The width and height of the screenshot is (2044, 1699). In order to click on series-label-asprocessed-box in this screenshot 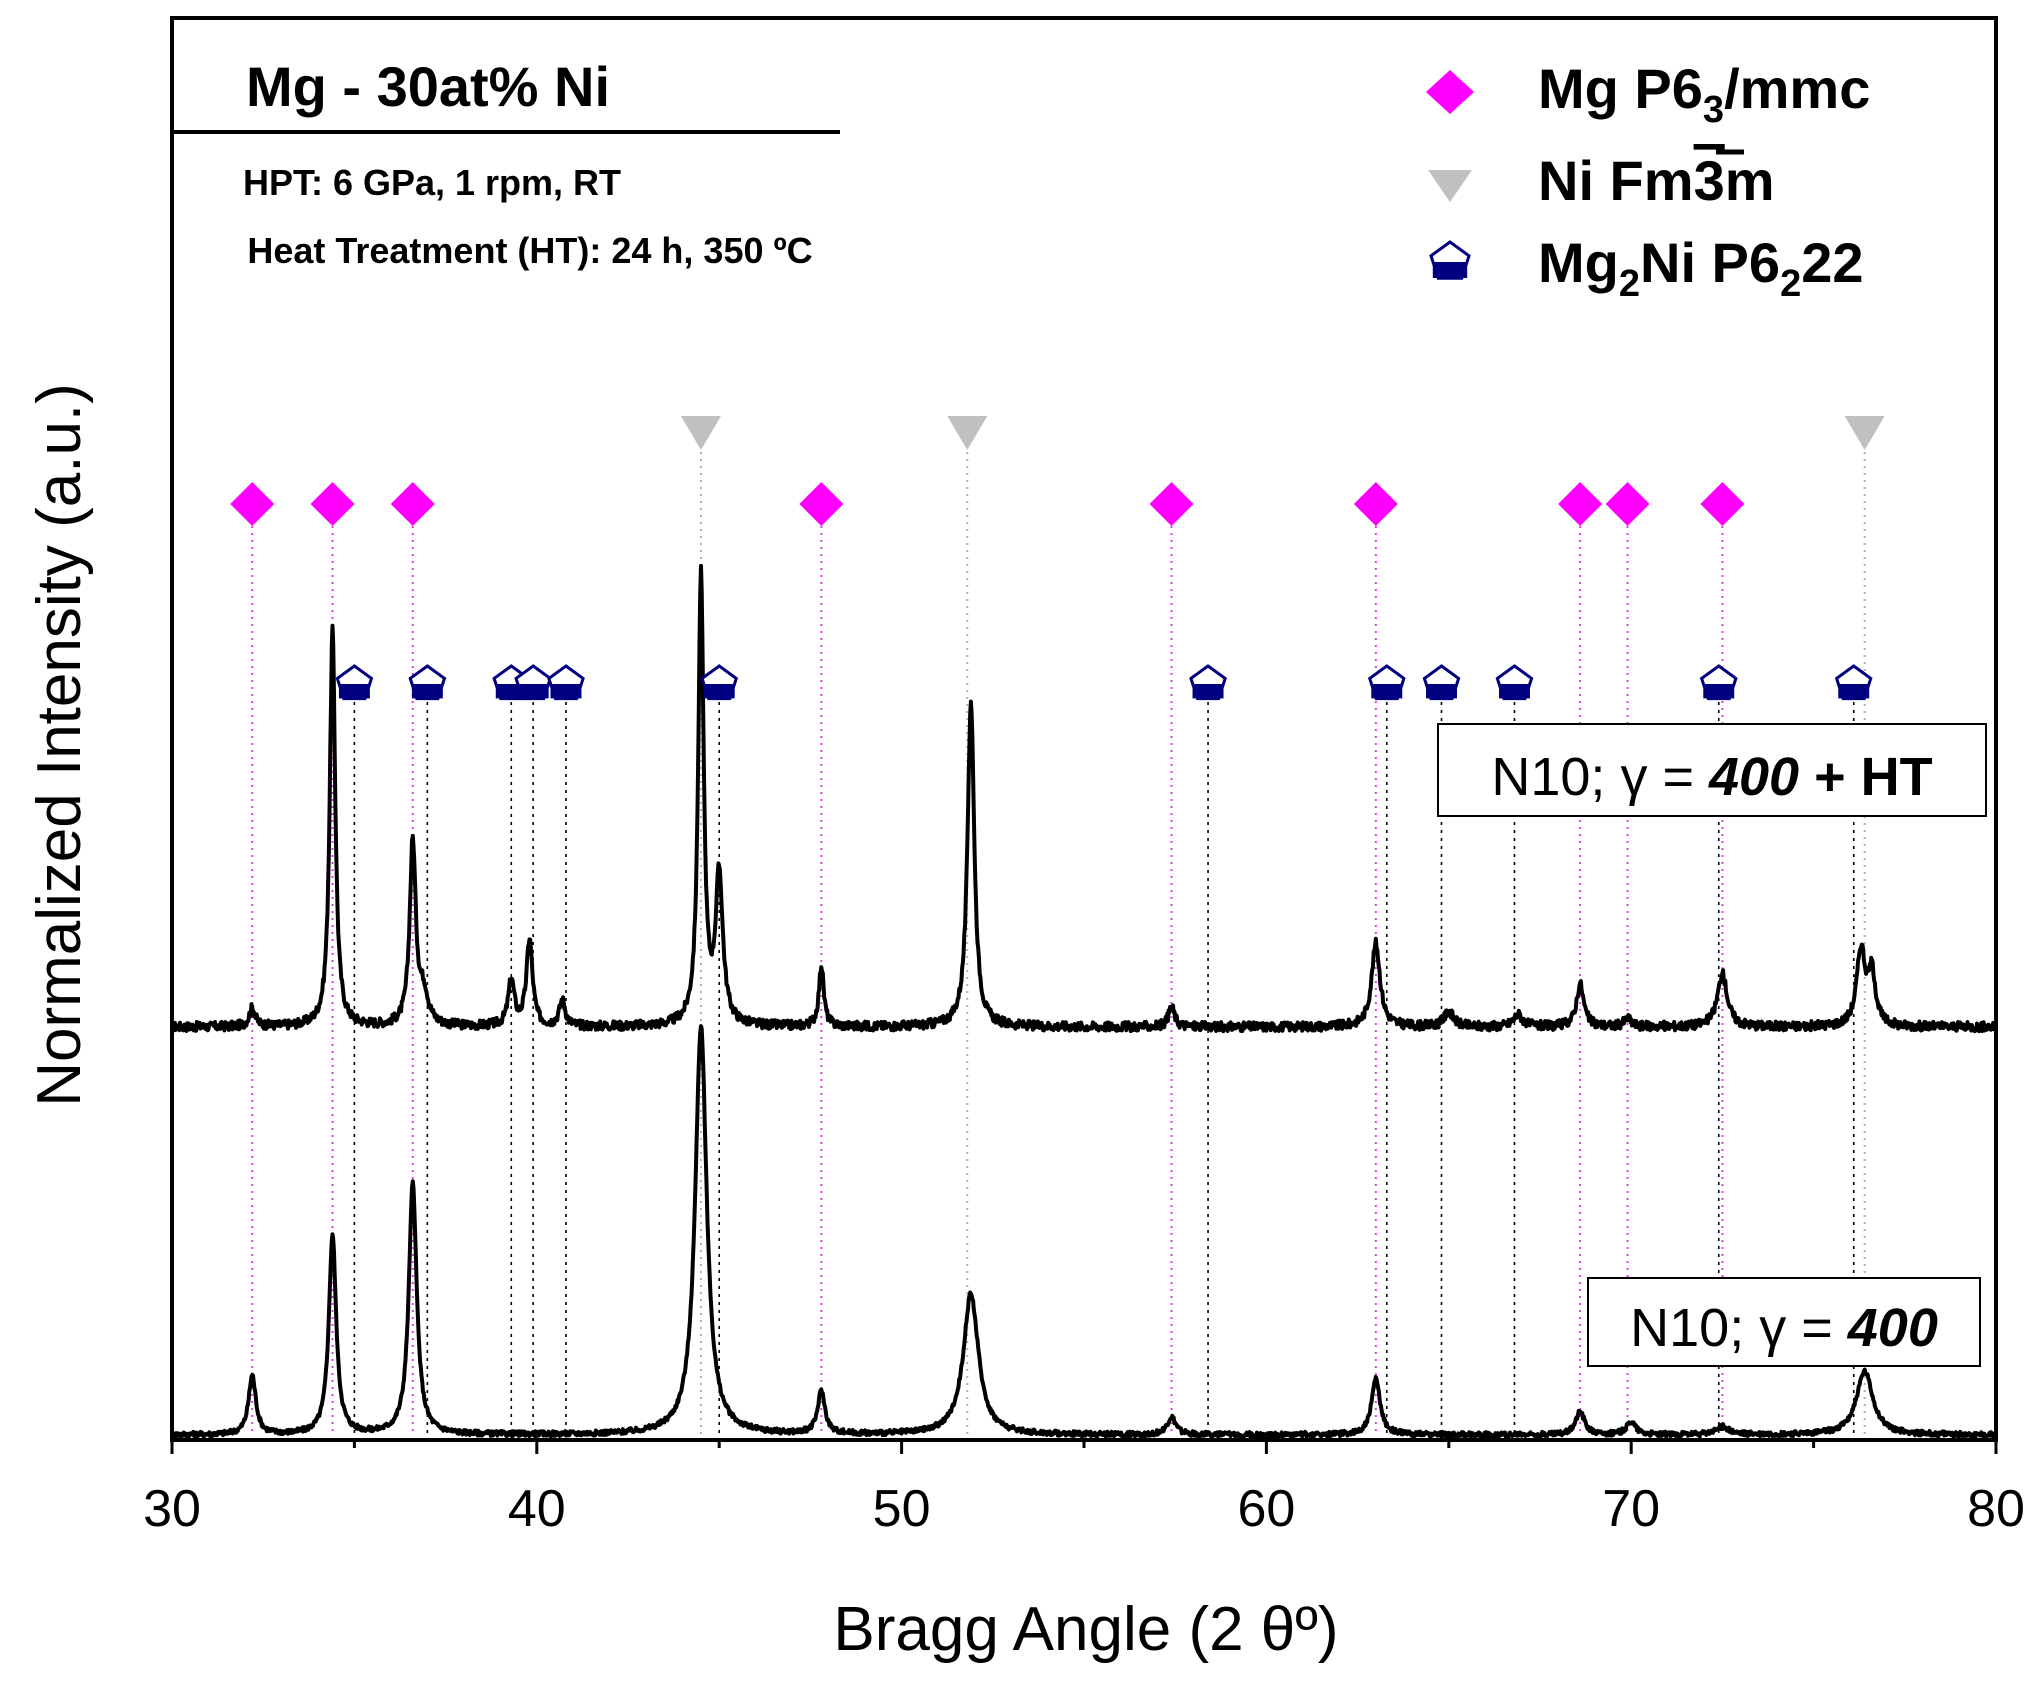, I will do `click(1784, 1322)`.